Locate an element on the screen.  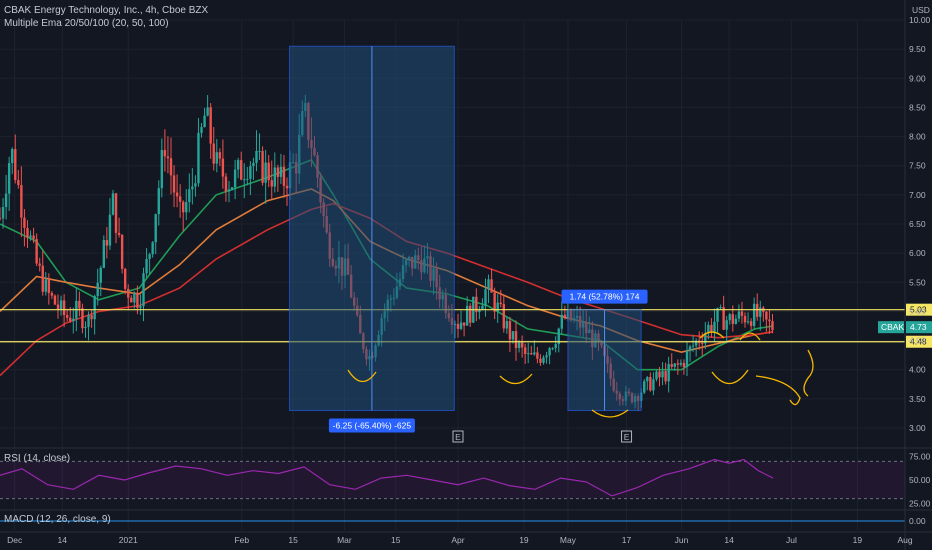
time-tick-label: May is located at coordinates (568, 540).